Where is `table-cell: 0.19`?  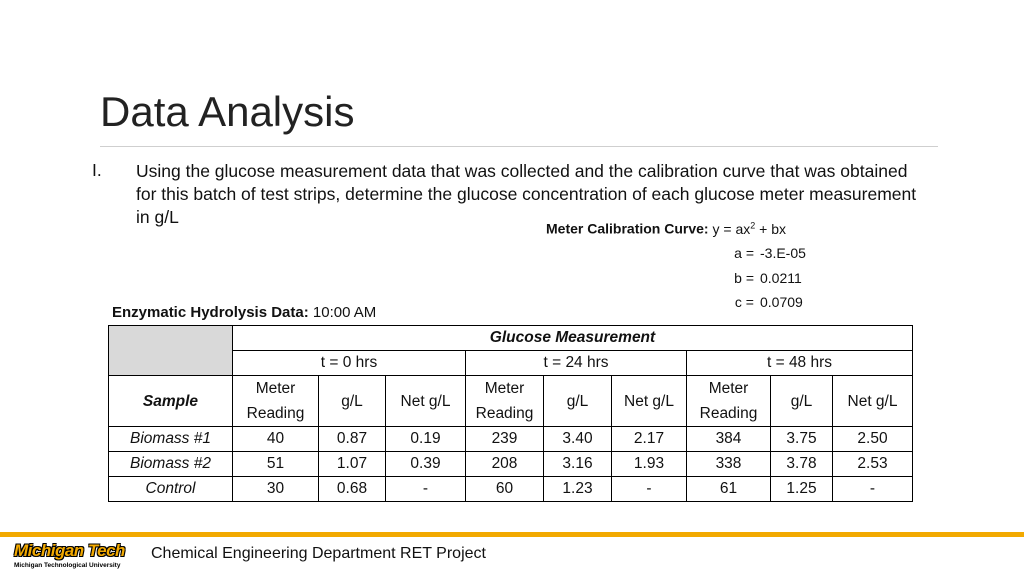 table-cell: 0.19 is located at coordinates (425, 439).